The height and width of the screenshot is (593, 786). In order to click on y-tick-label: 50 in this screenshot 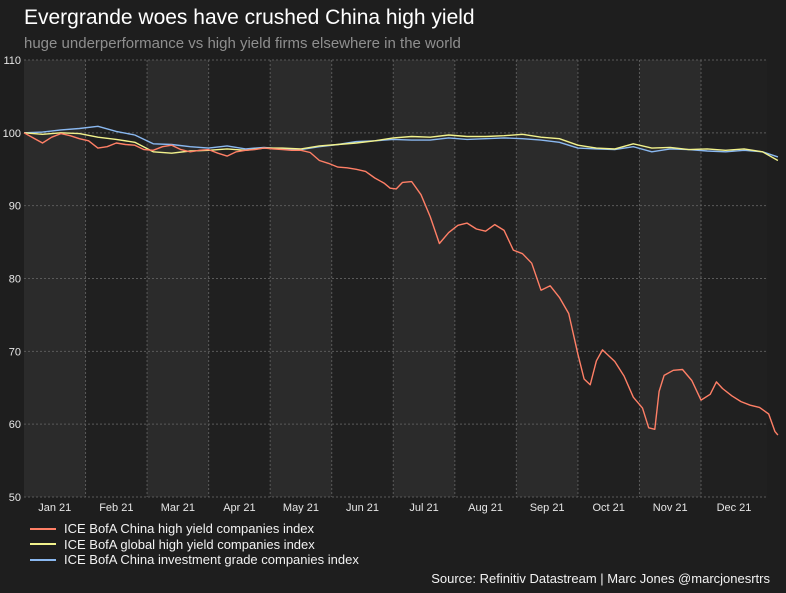, I will do `click(15, 498)`.